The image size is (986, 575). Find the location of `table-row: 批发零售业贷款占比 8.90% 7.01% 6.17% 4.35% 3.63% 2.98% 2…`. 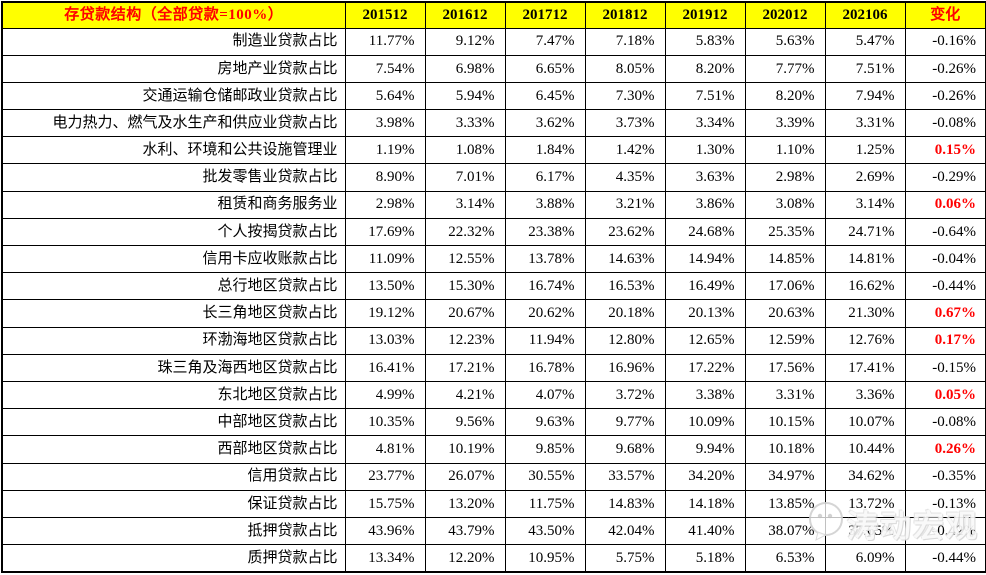

table-row: 批发零售业贷款占比 8.90% 7.01% 6.17% 4.35% 3.63% 2.98% 2… is located at coordinates (493, 177).